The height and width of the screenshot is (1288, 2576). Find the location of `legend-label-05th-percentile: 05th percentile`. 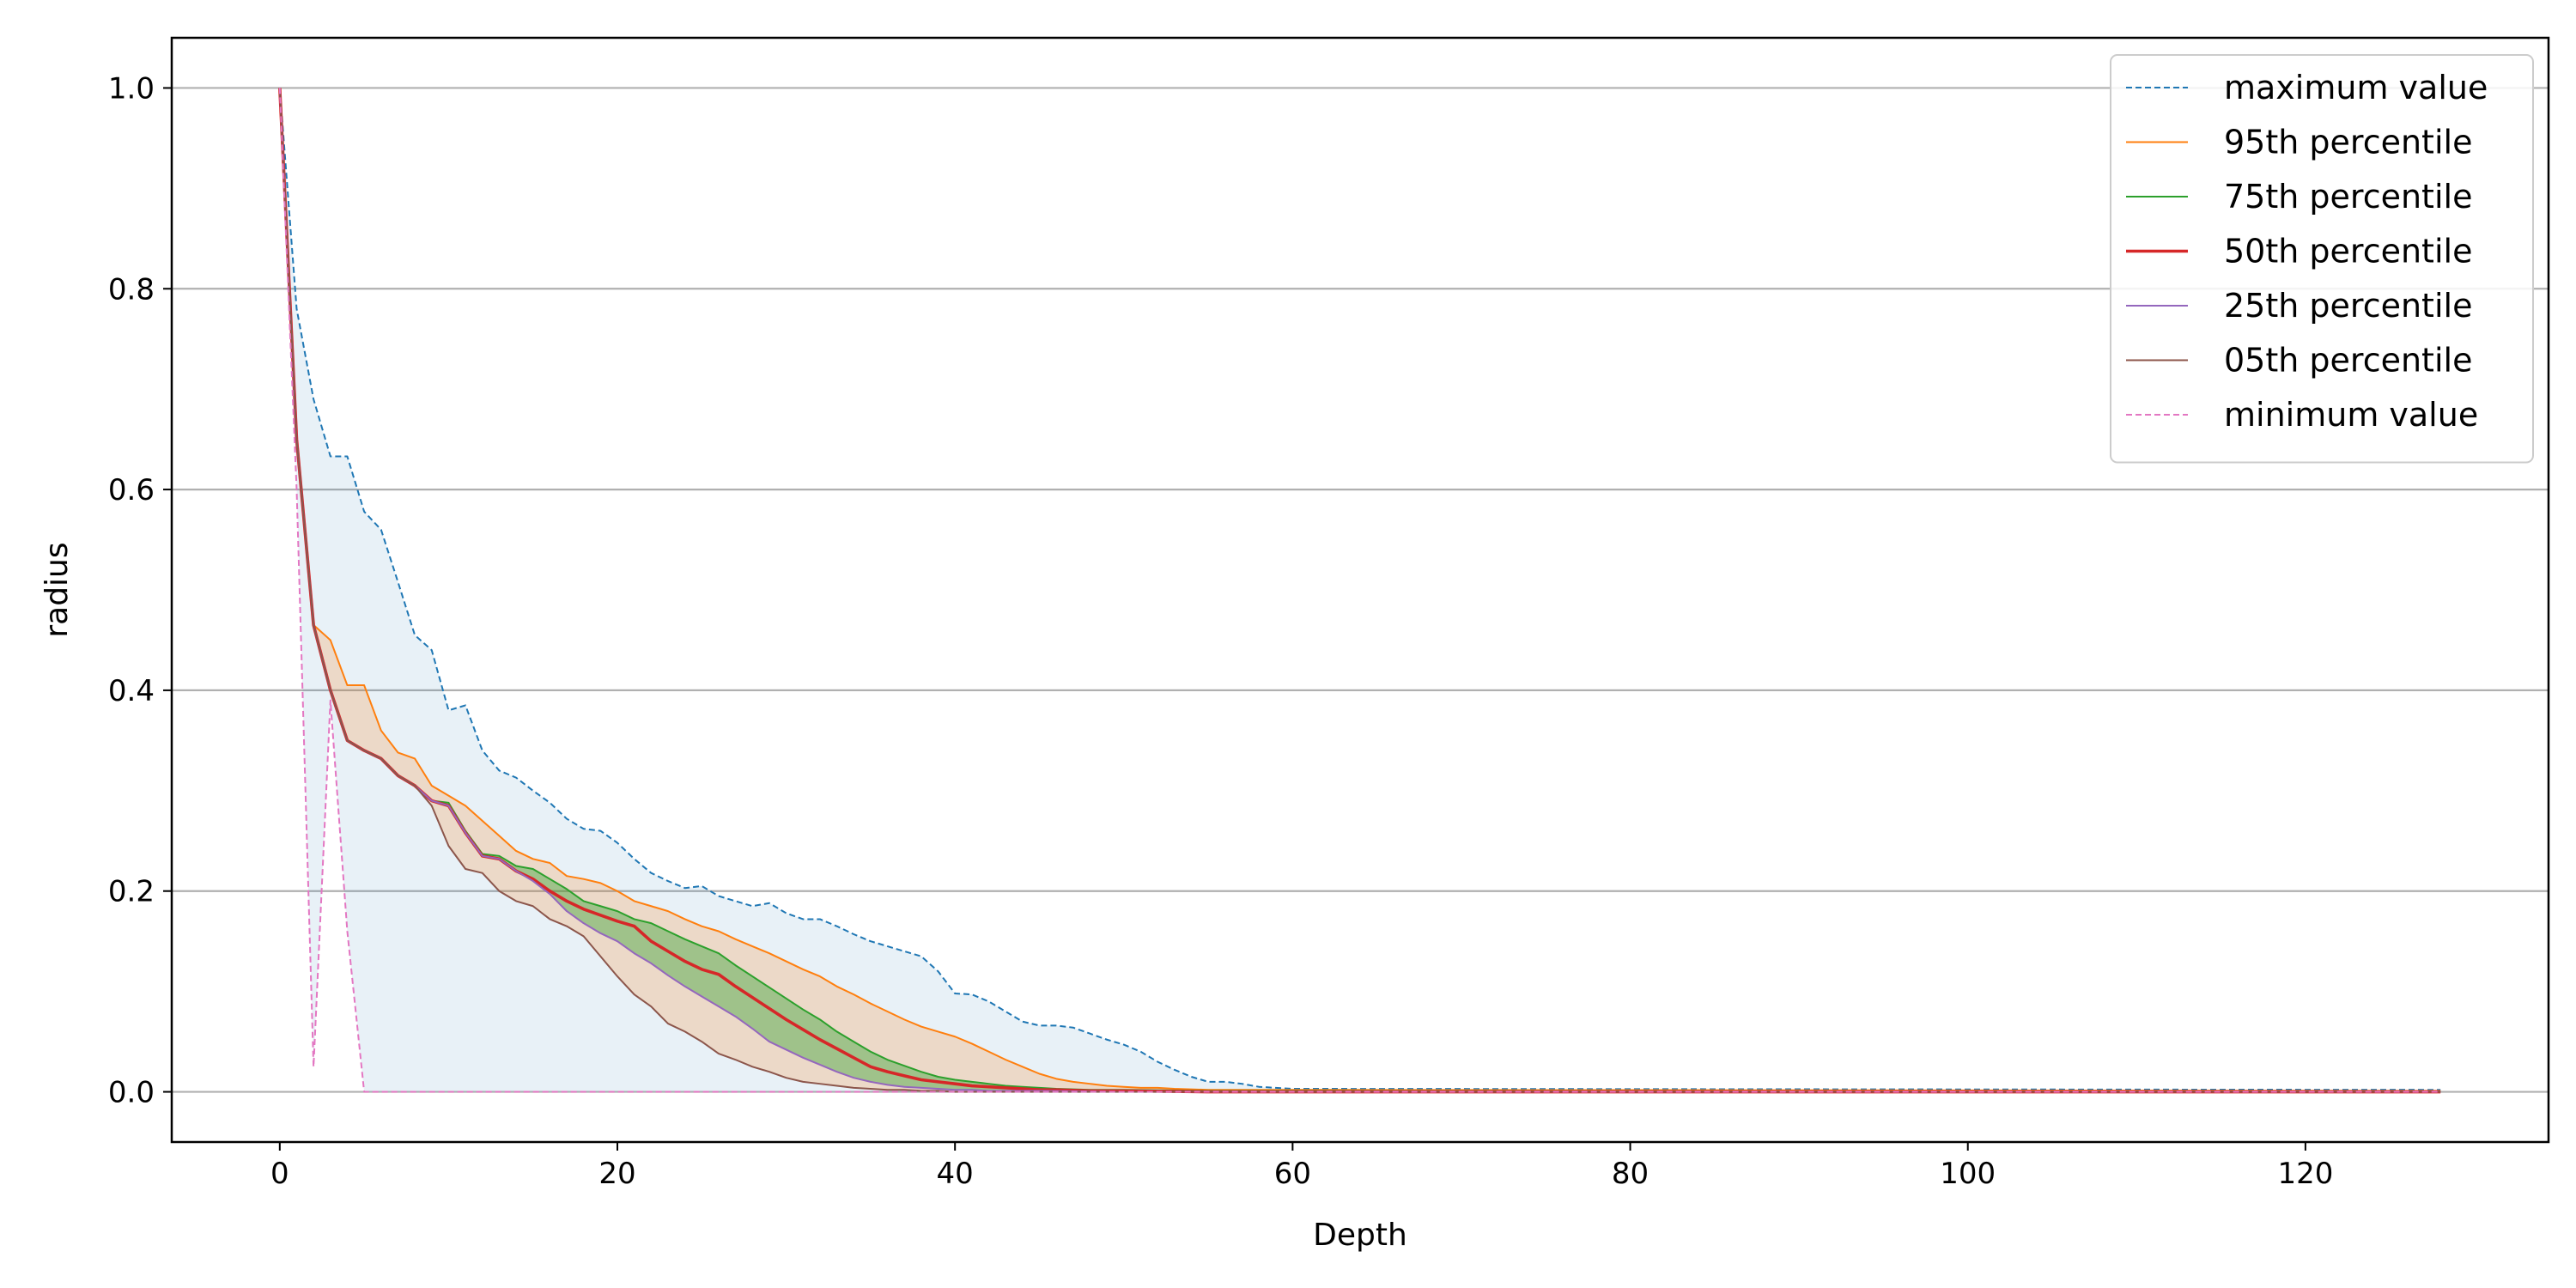

legend-label-05th-percentile: 05th percentile is located at coordinates (2348, 361).